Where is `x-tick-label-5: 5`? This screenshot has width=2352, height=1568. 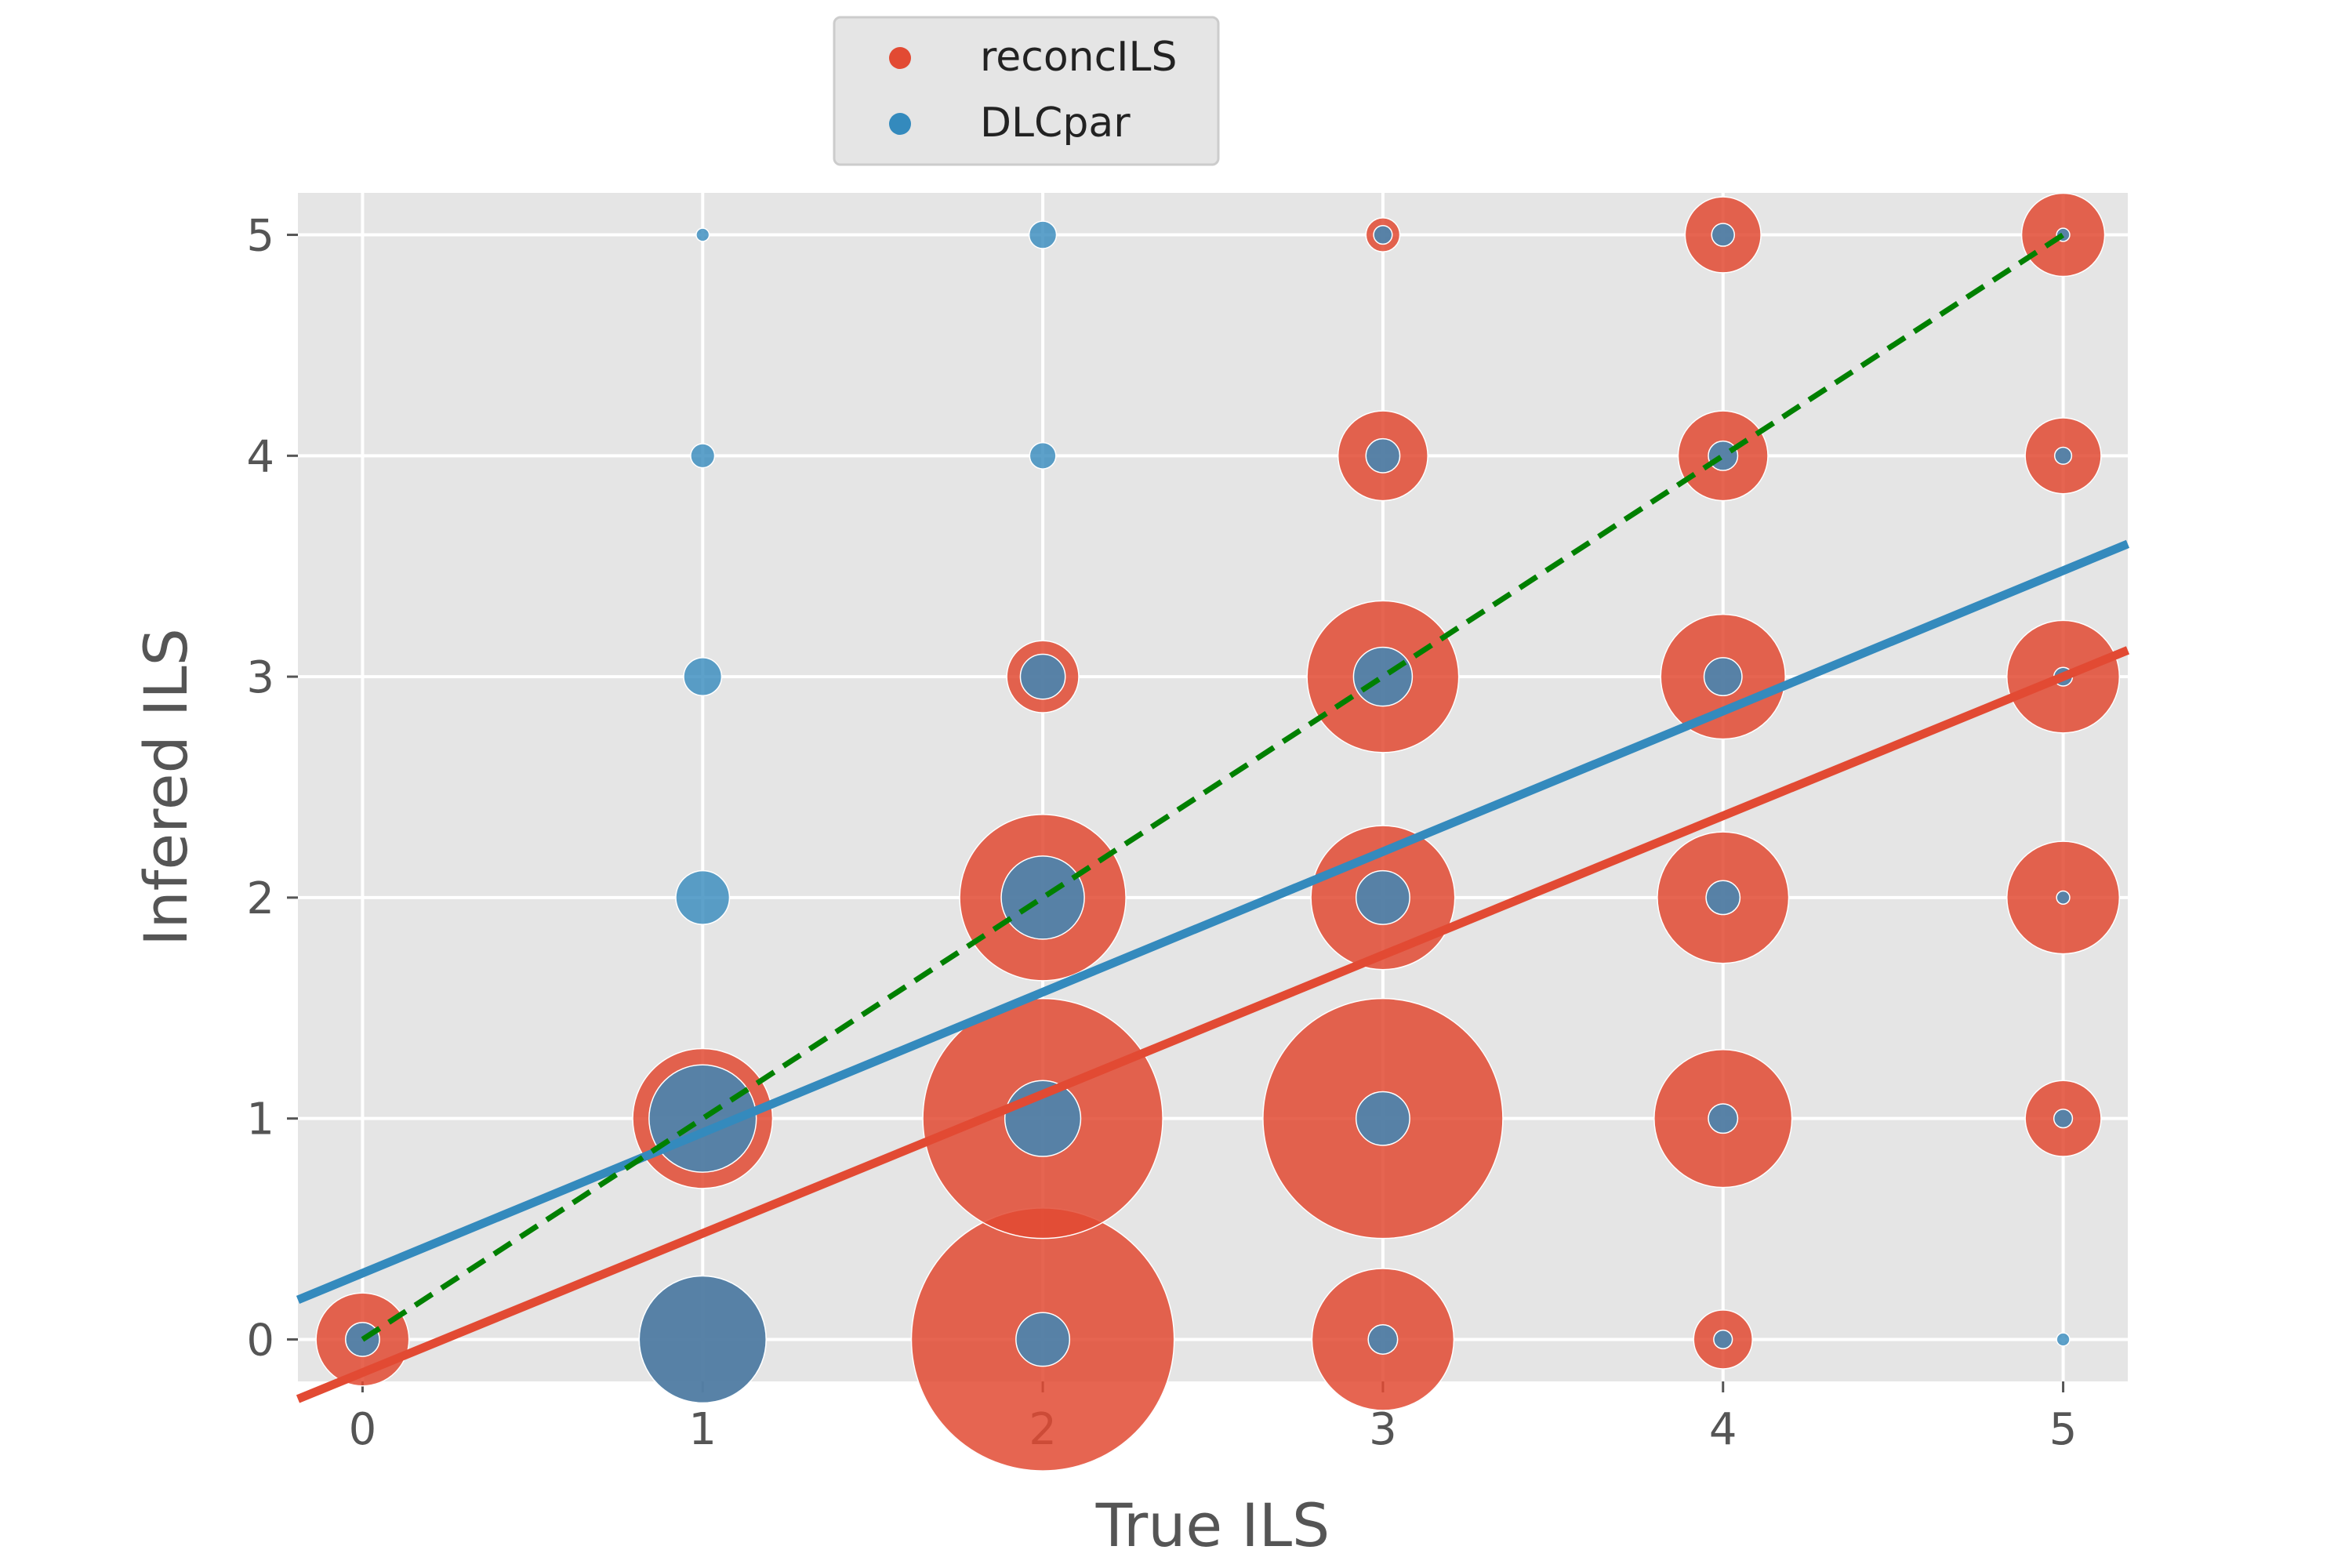
x-tick-label-5: 5 is located at coordinates (2063, 1429).